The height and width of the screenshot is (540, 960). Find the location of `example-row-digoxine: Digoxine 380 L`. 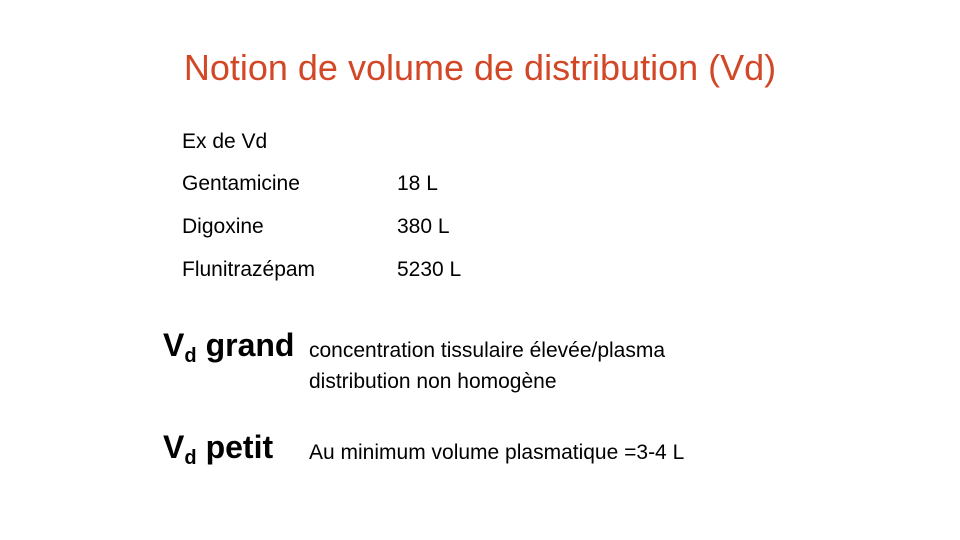

example-row-digoxine: Digoxine 380 L is located at coordinates (382, 228).